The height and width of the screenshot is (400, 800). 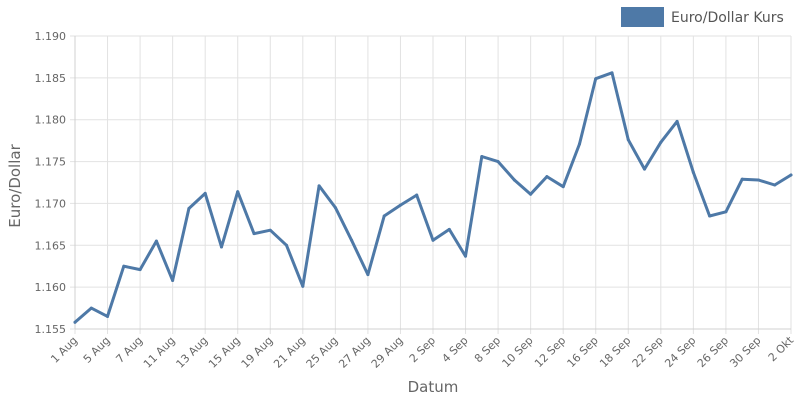 I want to click on x-tick-label: 18 Sep, so click(x=615, y=352).